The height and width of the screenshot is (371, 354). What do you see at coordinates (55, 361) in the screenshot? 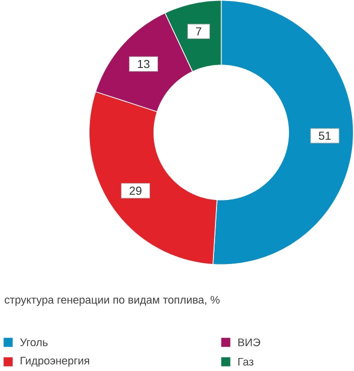
I see `legend-label: Гидроэнергия` at bounding box center [55, 361].